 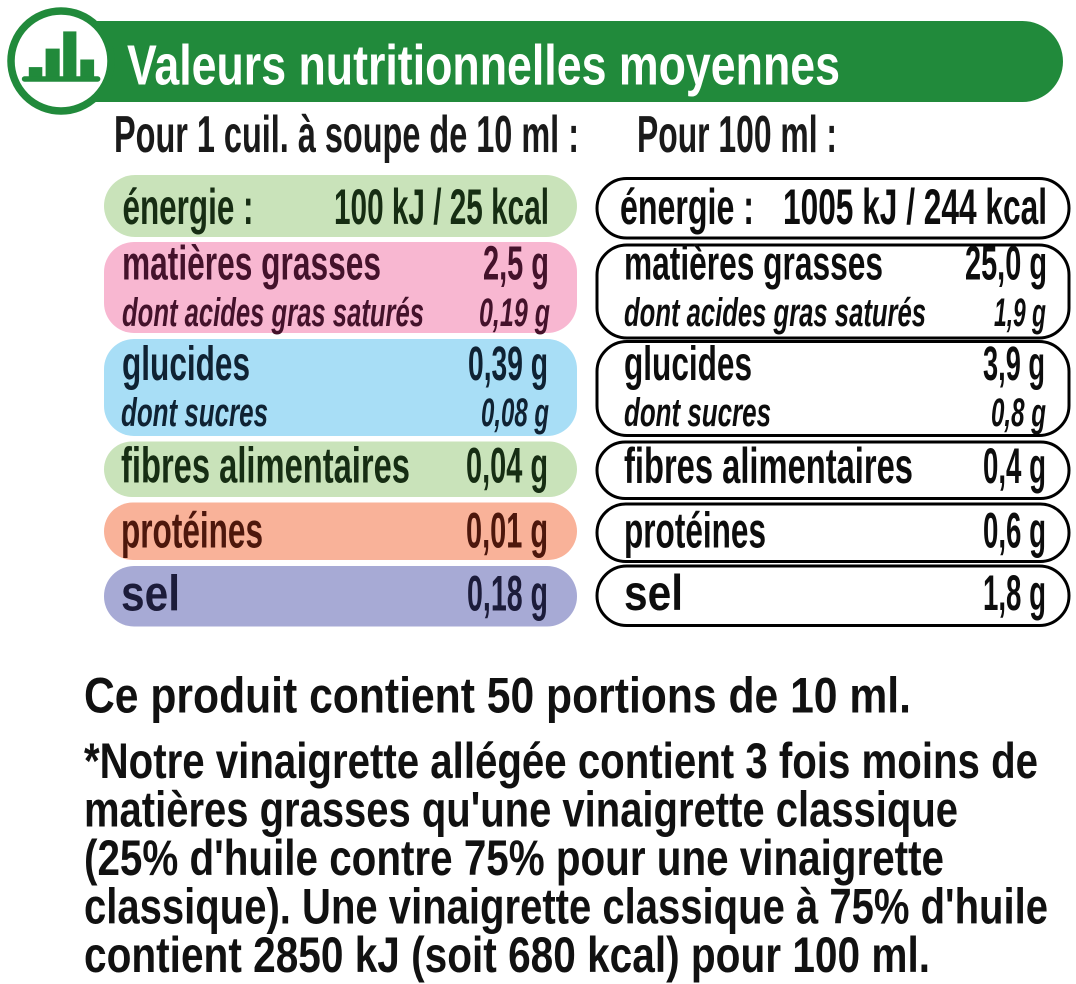 I want to click on svg-text:Valeurs nutritionnelles moyenn: Valeurs nutritionnelles moyennes, so click(x=483, y=66).